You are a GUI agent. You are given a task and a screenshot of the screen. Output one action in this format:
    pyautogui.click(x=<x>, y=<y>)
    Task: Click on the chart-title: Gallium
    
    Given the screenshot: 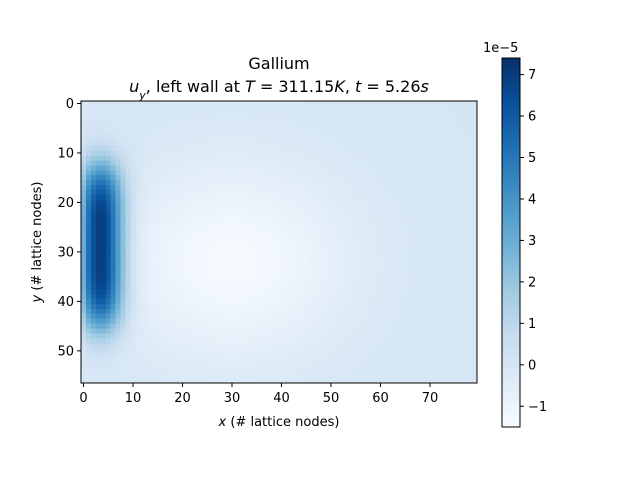 What is the action you would take?
    pyautogui.click(x=278, y=63)
    